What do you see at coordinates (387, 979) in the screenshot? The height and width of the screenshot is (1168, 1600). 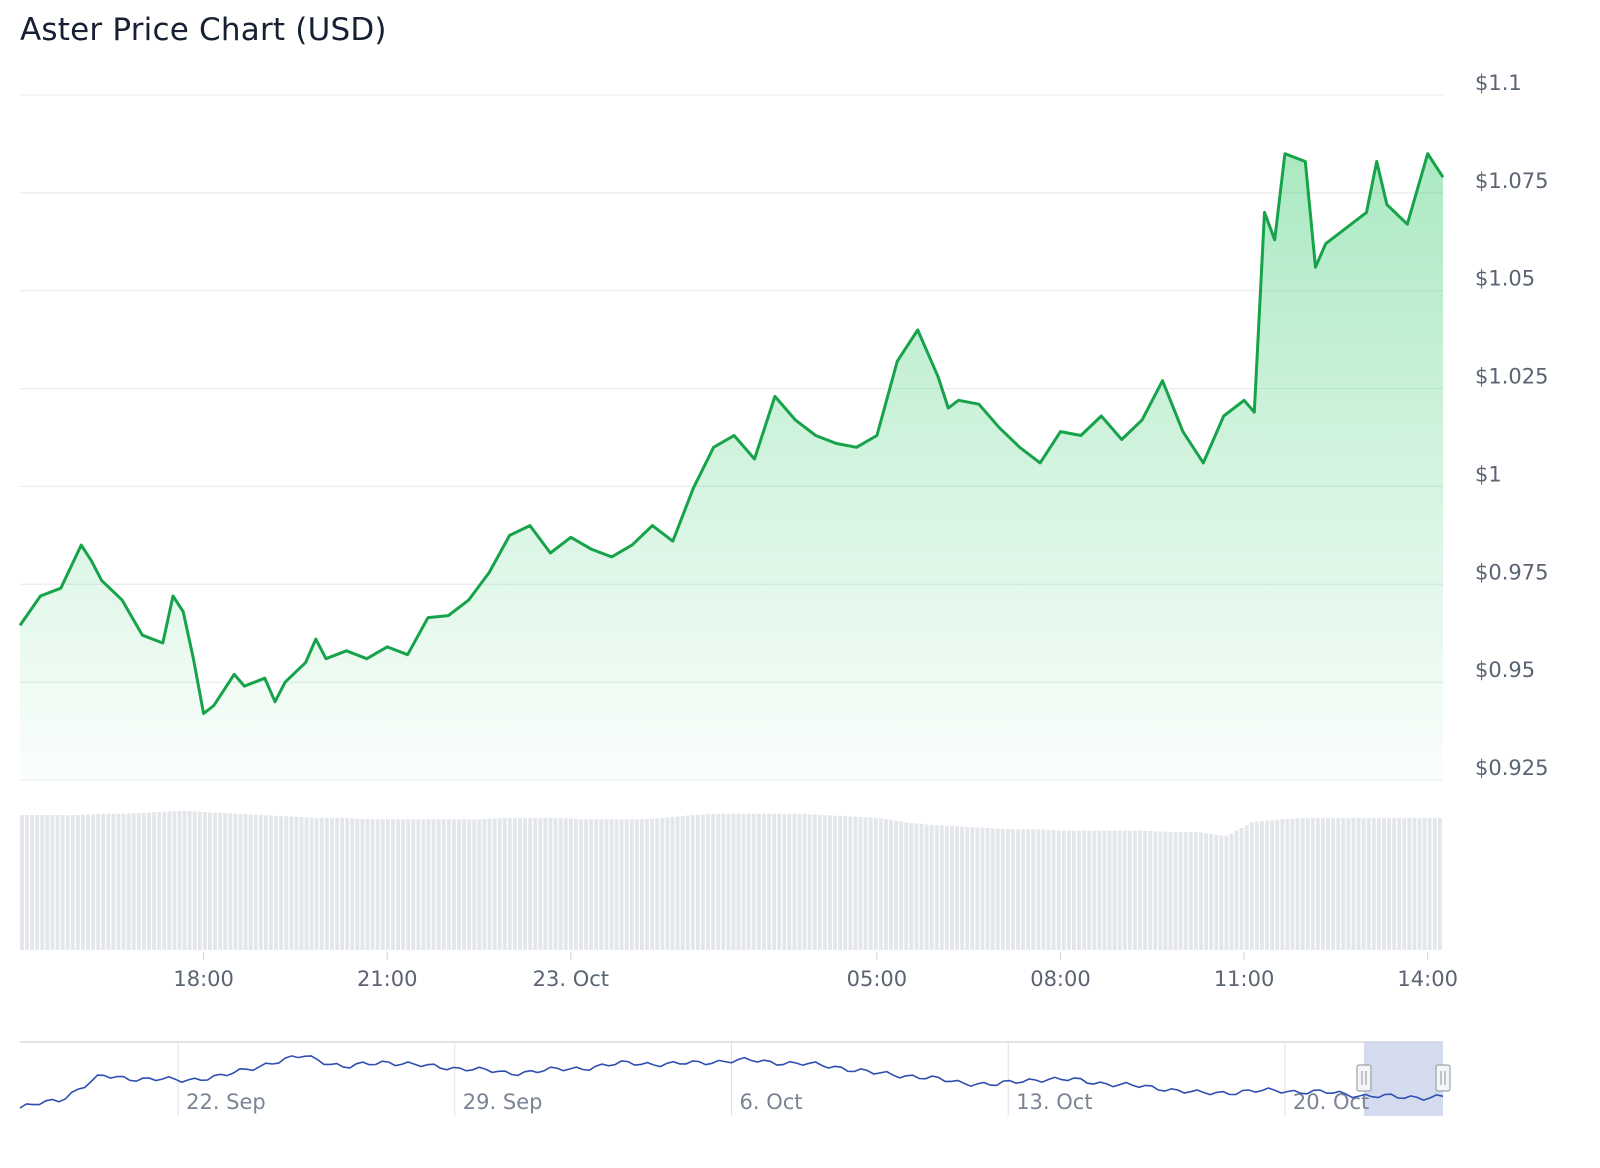 I see `x-tick-label: 21:00` at bounding box center [387, 979].